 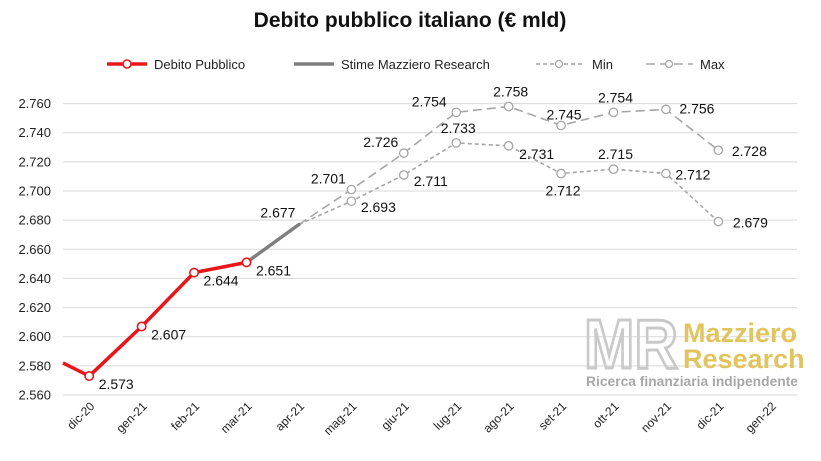 What do you see at coordinates (696, 108) in the screenshot?
I see `data-label-max: 2.756` at bounding box center [696, 108].